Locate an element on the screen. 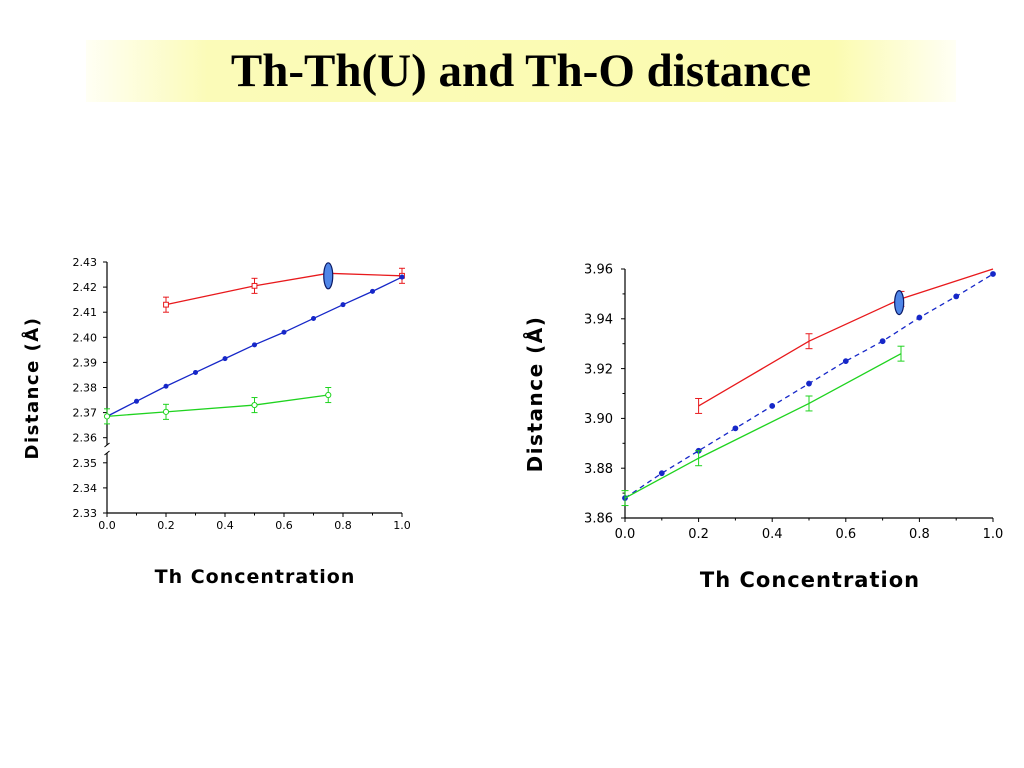 Image resolution: width=1024 pixels, height=768 pixels. y-tick-label: 2.34 is located at coordinates (85, 488).